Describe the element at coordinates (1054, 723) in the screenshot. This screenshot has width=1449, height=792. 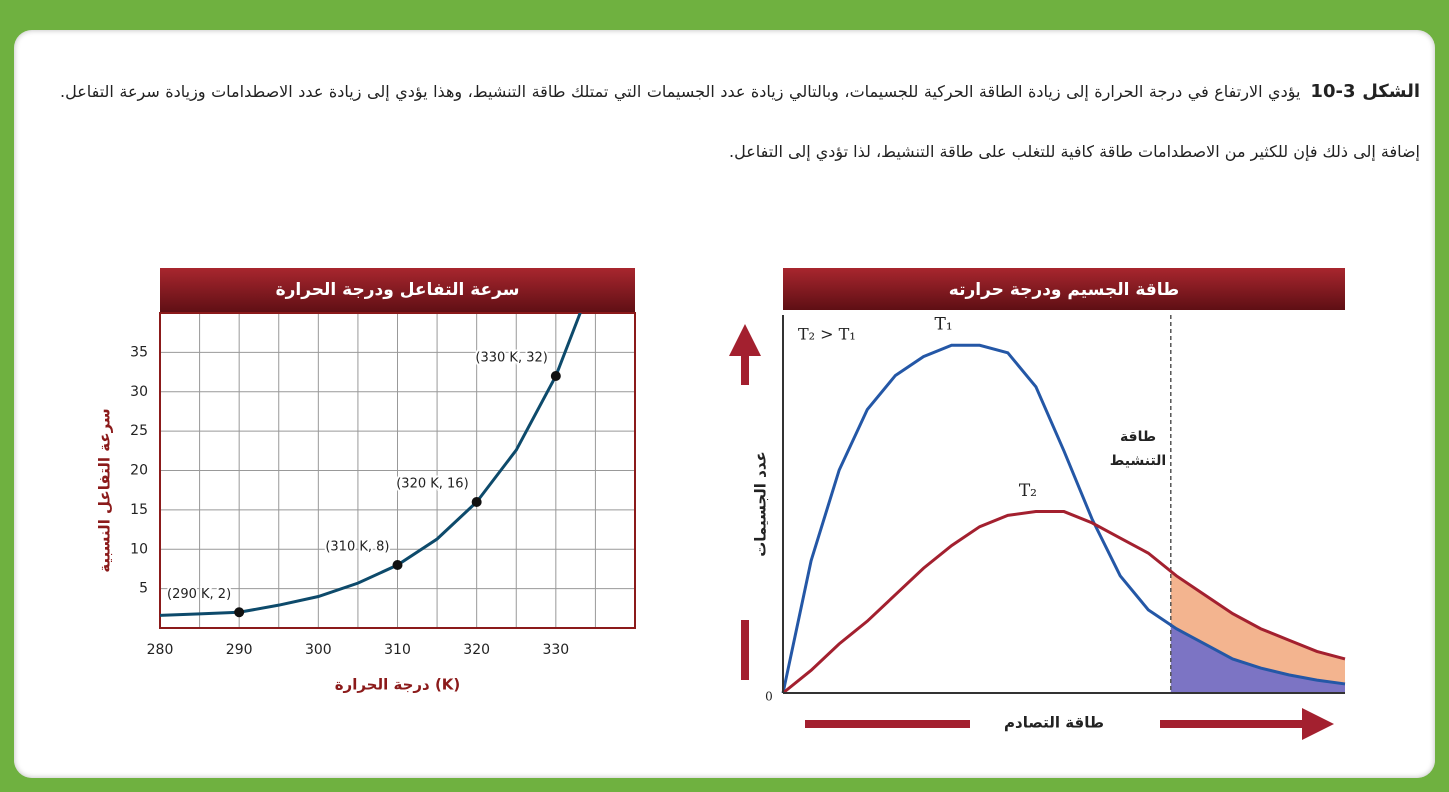
I see `x-axis-label: طاقة التصادم` at that location.